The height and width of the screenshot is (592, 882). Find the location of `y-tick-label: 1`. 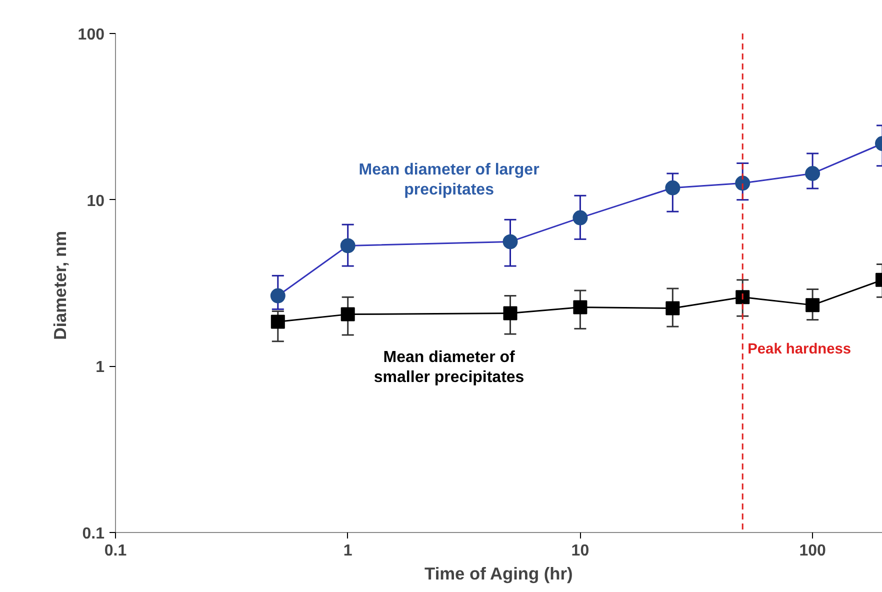

y-tick-label: 1 is located at coordinates (100, 367).